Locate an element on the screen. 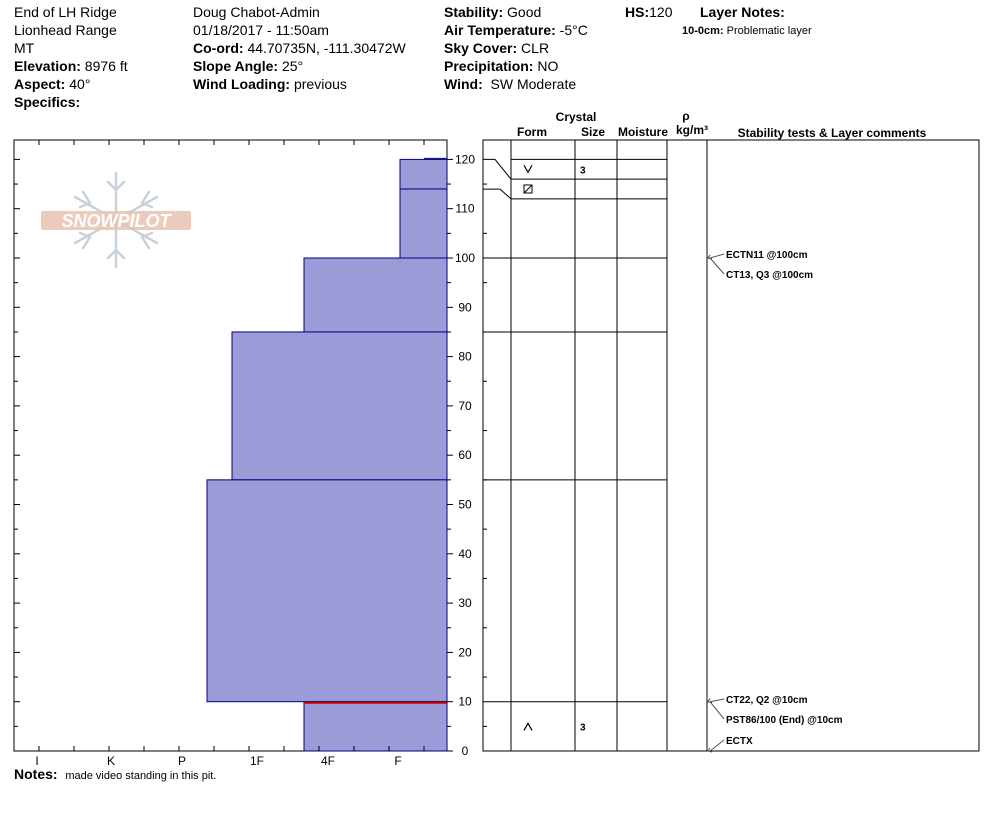 The width and height of the screenshot is (994, 840). stability-test-label: ECTX is located at coordinates (739, 741).